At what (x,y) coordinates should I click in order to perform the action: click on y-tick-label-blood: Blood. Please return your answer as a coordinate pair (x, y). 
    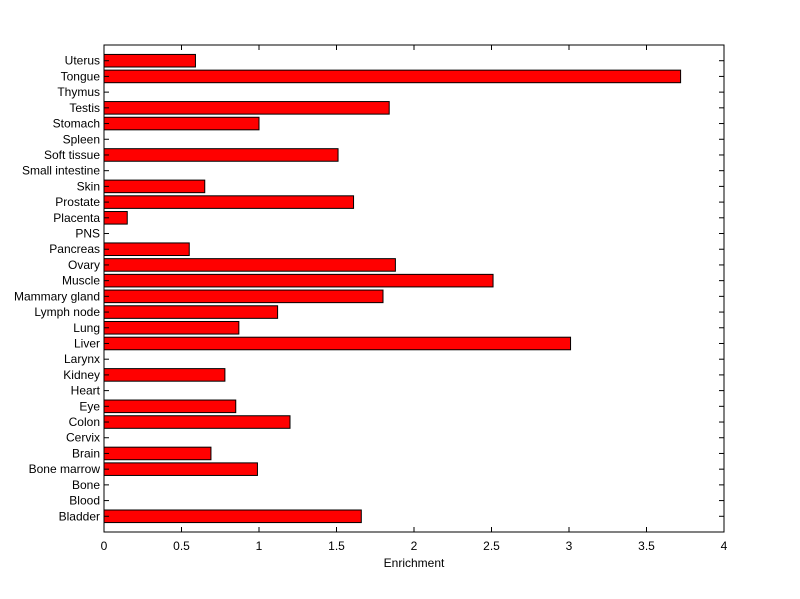
    Looking at the image, I should click on (84, 501).